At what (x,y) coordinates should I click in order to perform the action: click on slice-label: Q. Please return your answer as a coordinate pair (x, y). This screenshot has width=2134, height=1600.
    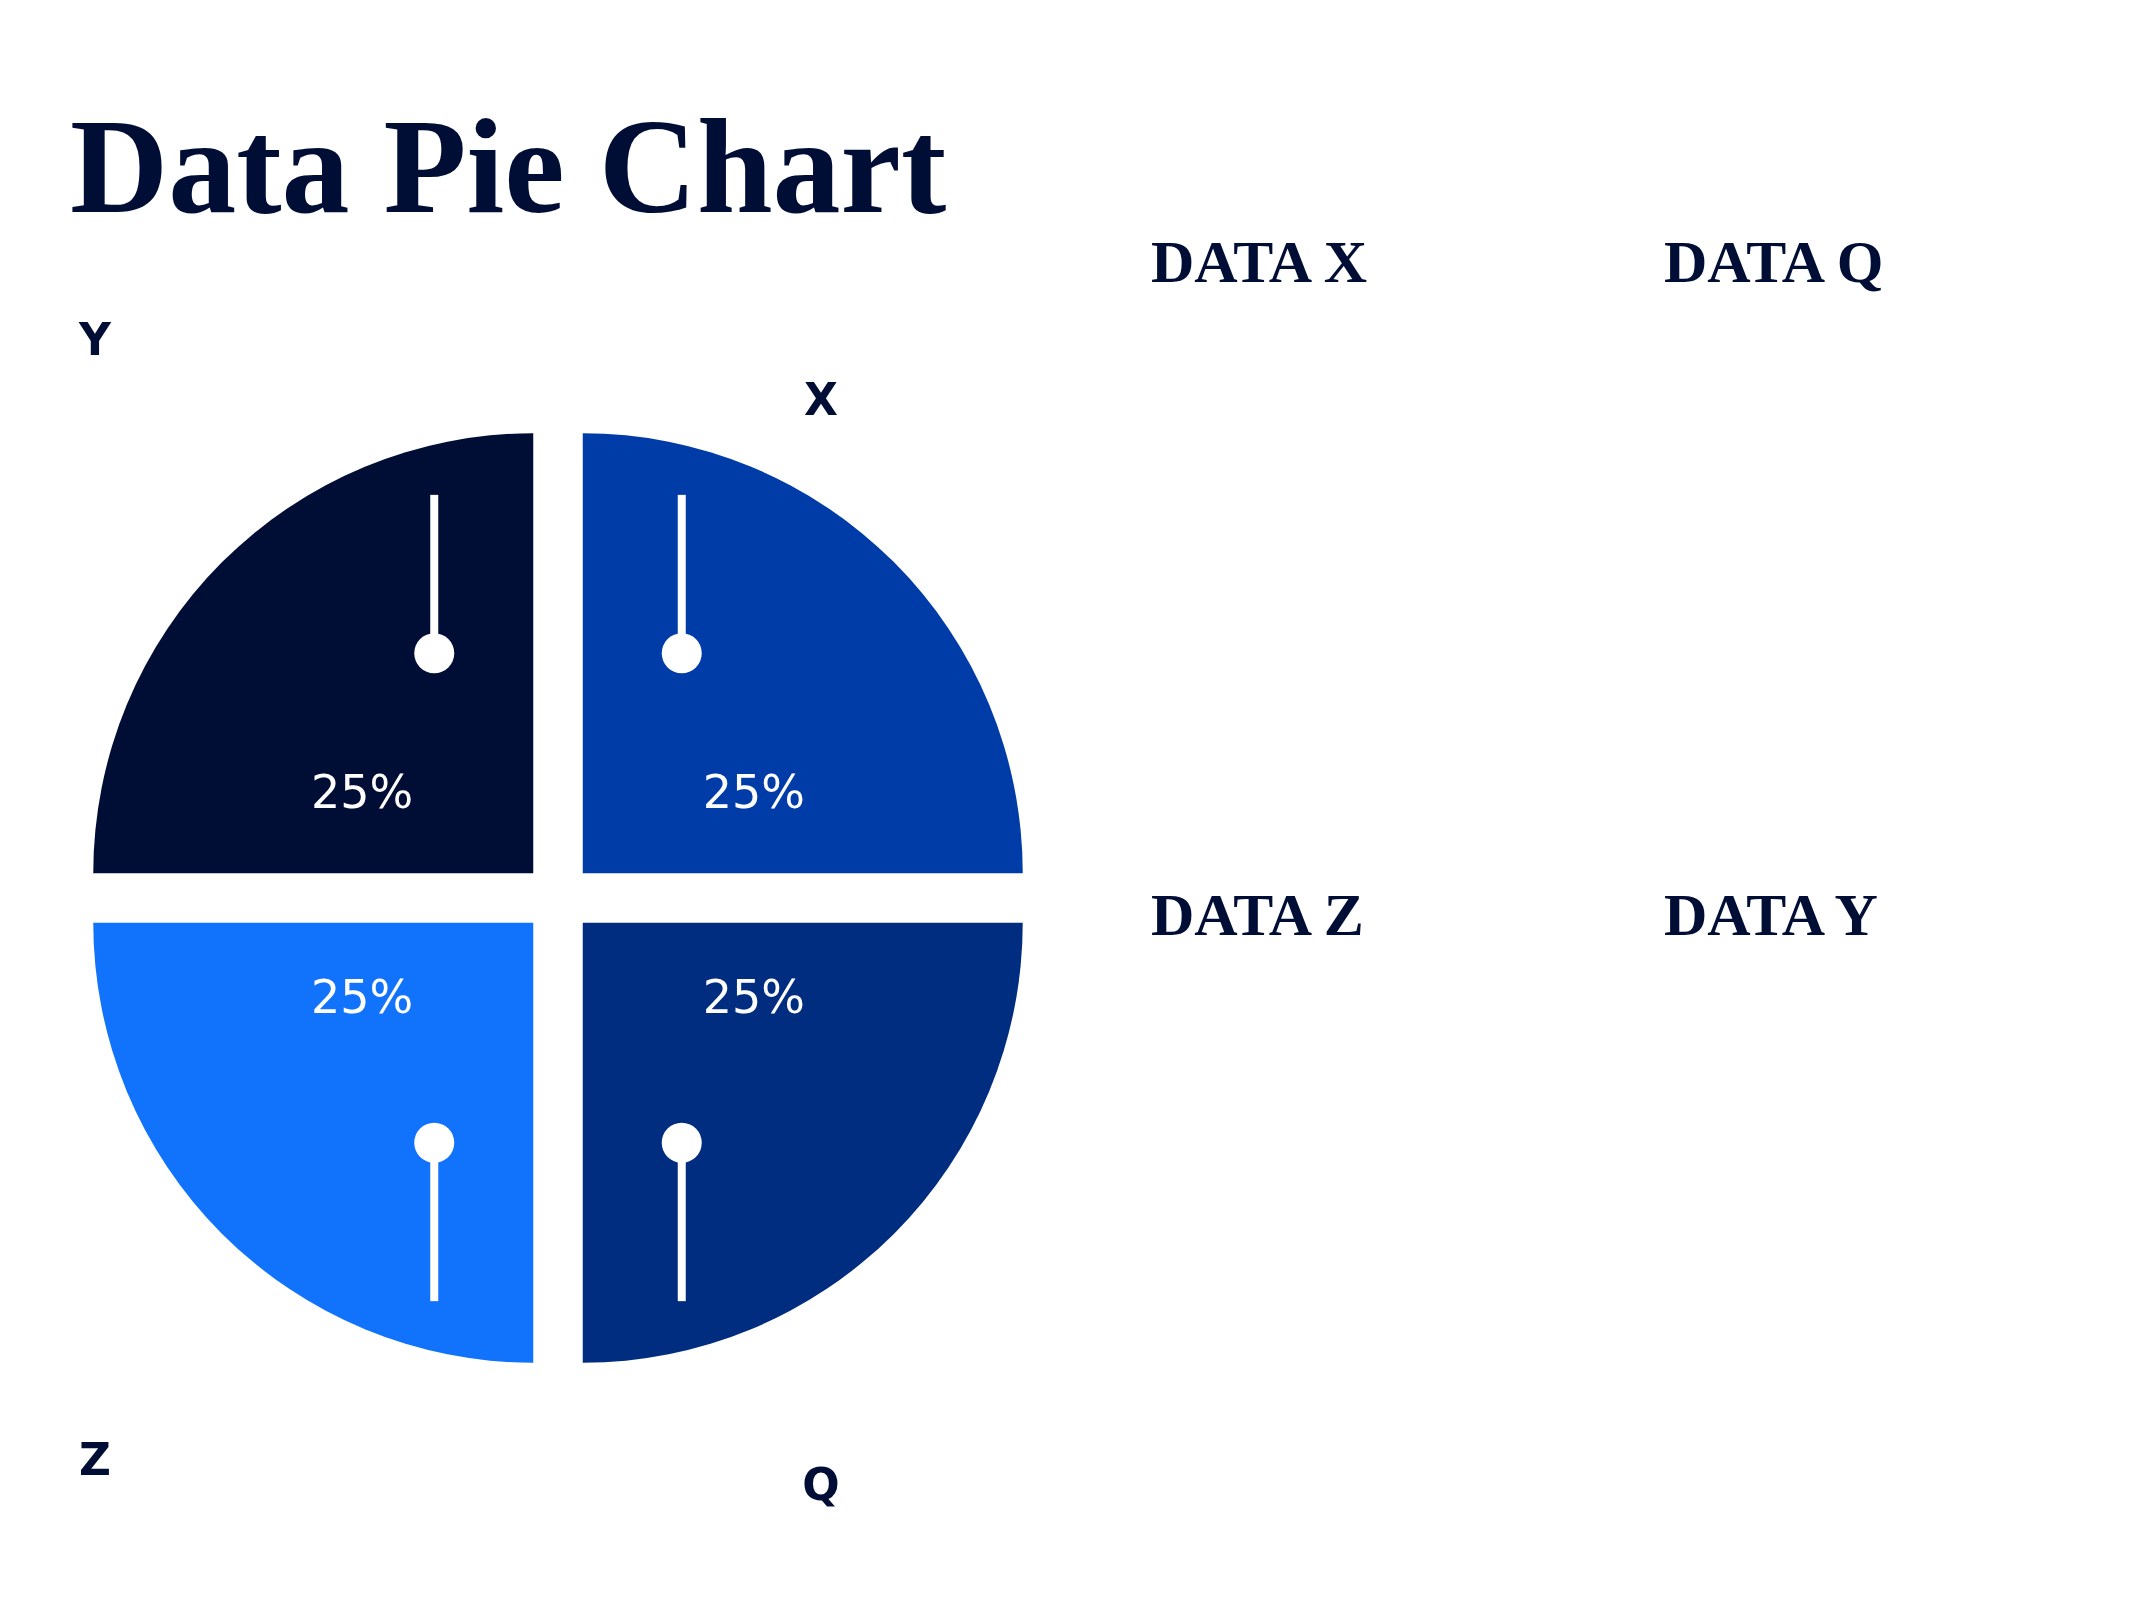
    Looking at the image, I should click on (821, 1484).